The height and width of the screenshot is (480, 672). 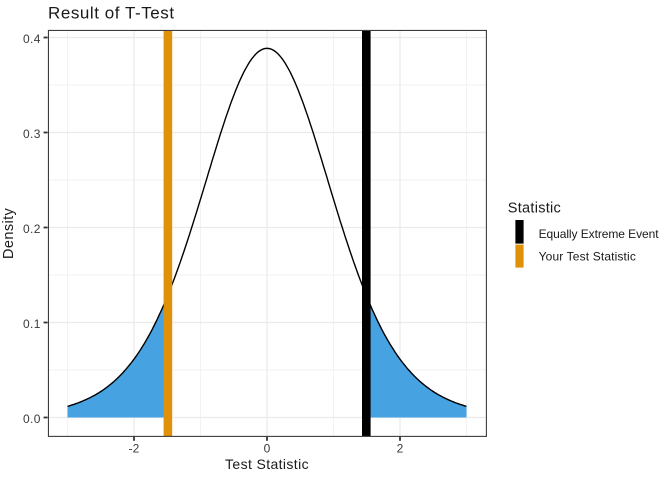 I want to click on svg-text: Your Test Statistic, so click(x=587, y=257).